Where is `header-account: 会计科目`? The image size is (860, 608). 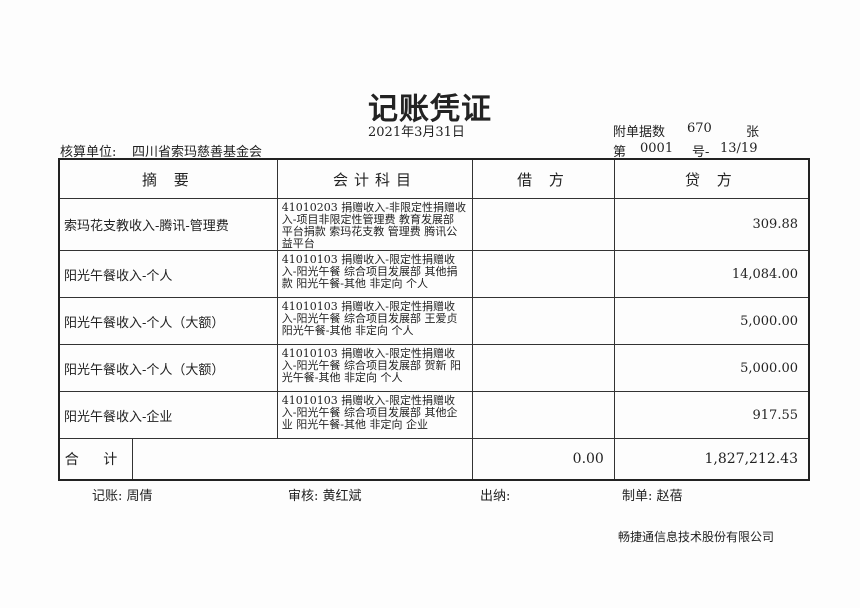 header-account: 会计科目 is located at coordinates (375, 178).